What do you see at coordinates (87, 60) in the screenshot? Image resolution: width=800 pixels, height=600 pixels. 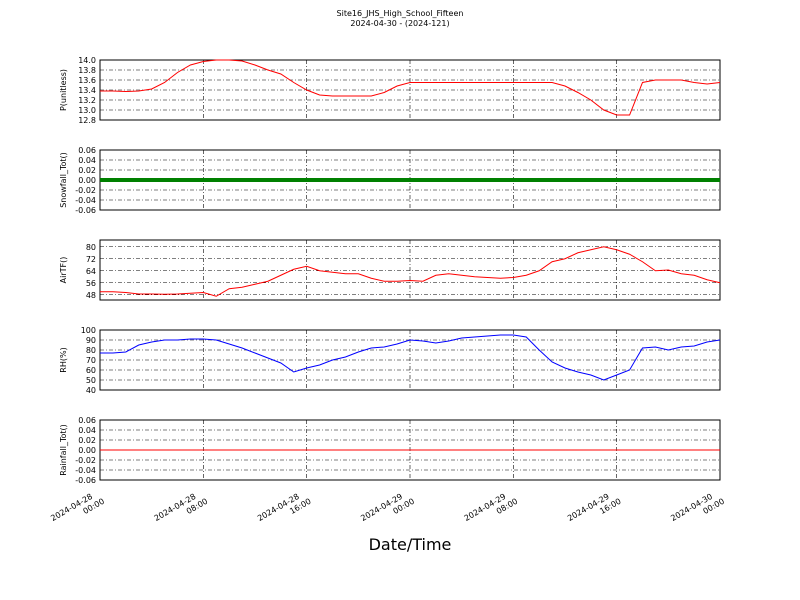 I see `y-tick-label: 14.0` at bounding box center [87, 60].